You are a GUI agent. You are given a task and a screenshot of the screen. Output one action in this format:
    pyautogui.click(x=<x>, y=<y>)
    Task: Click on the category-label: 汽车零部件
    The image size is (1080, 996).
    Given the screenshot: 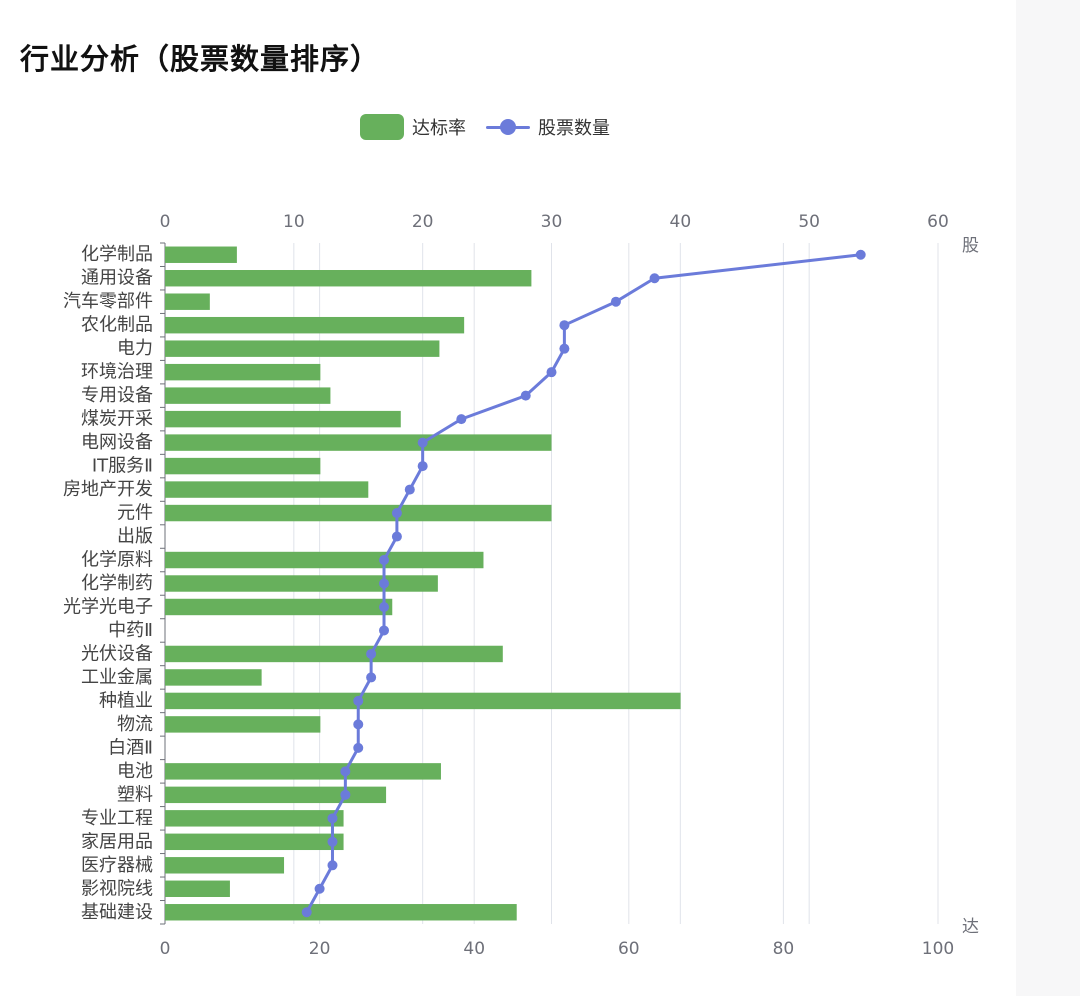 What is the action you would take?
    pyautogui.click(x=108, y=301)
    